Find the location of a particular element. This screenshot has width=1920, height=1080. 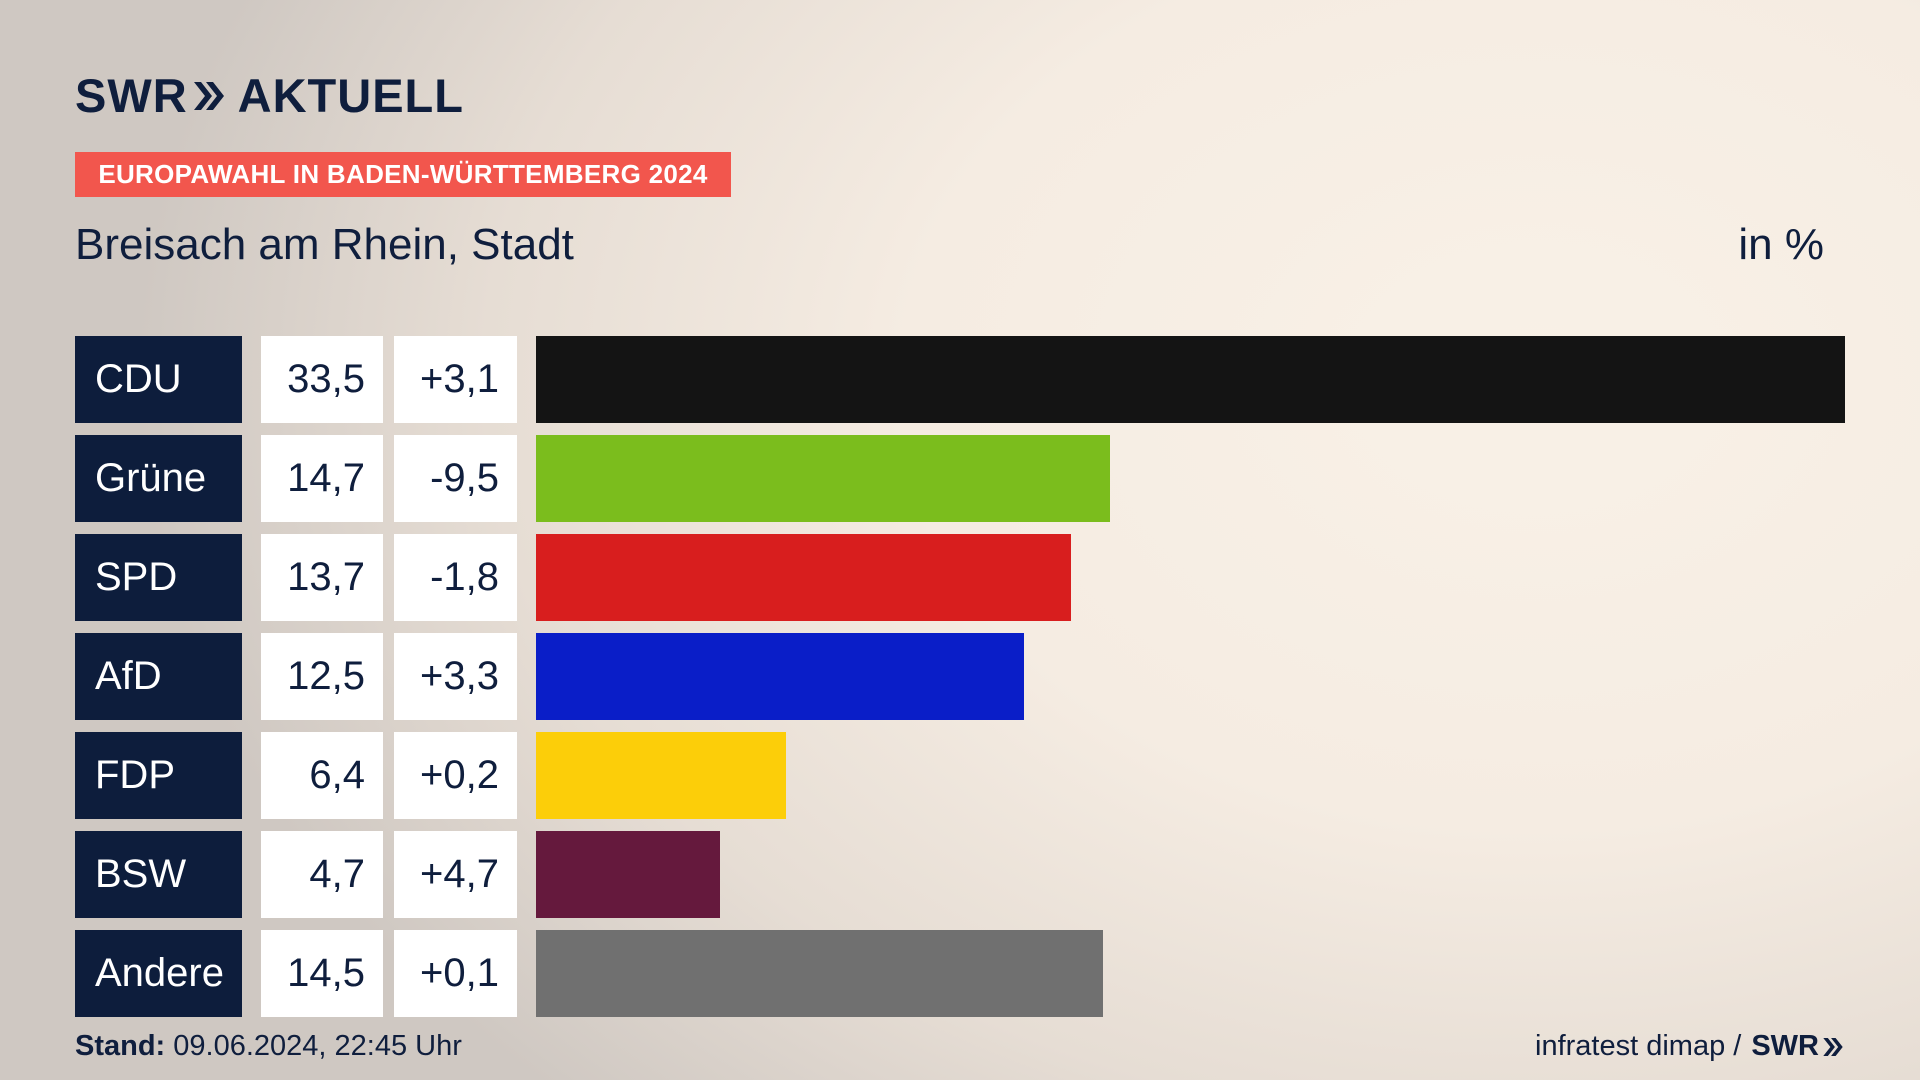

party-label: Grüne is located at coordinates (158, 478).